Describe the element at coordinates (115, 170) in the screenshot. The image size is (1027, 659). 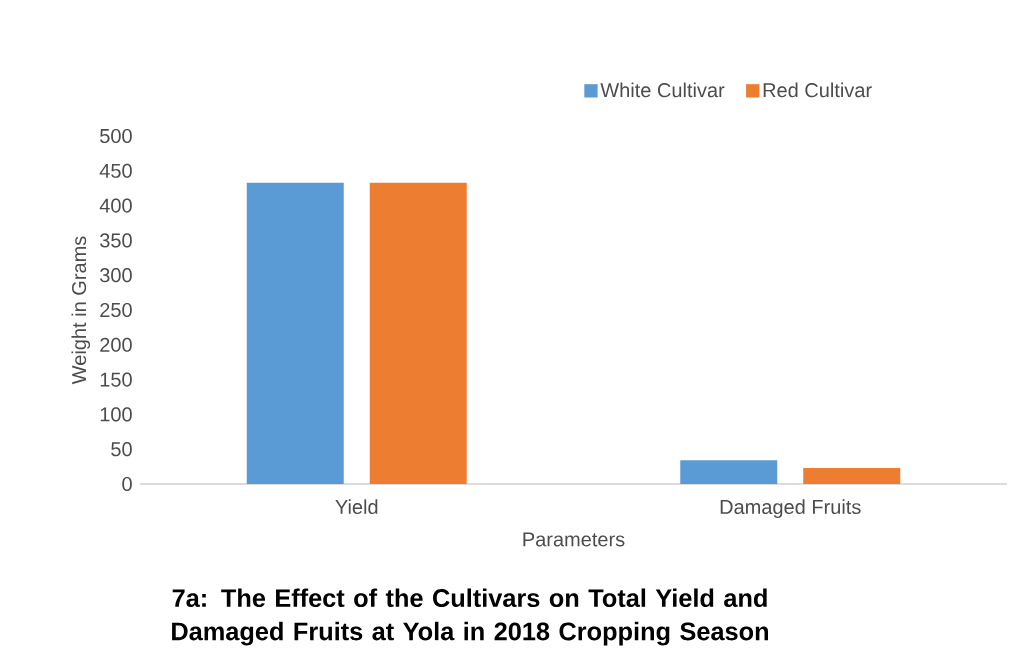
I see `y-tick-label: 450` at that location.